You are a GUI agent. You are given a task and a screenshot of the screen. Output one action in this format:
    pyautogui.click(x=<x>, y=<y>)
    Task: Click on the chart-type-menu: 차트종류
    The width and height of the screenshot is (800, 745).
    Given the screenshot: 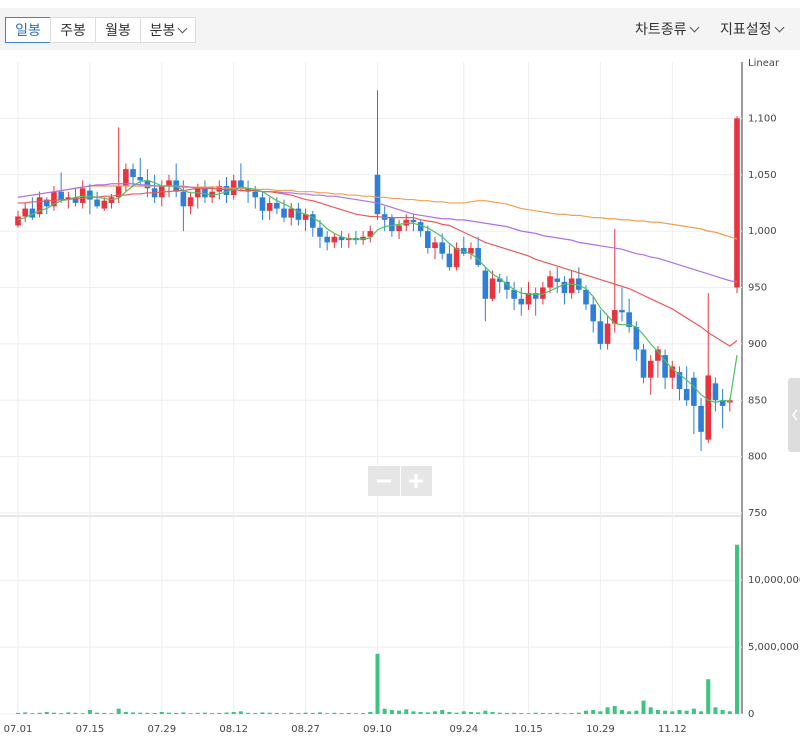 What is the action you would take?
    pyautogui.click(x=667, y=30)
    